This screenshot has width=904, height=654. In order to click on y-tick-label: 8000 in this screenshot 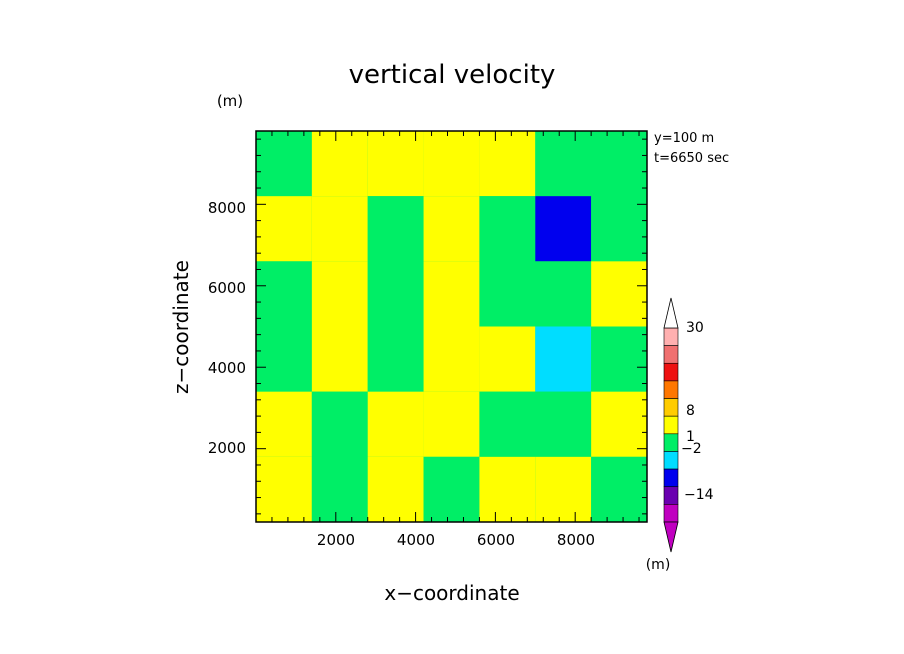, I will do `click(227, 208)`.